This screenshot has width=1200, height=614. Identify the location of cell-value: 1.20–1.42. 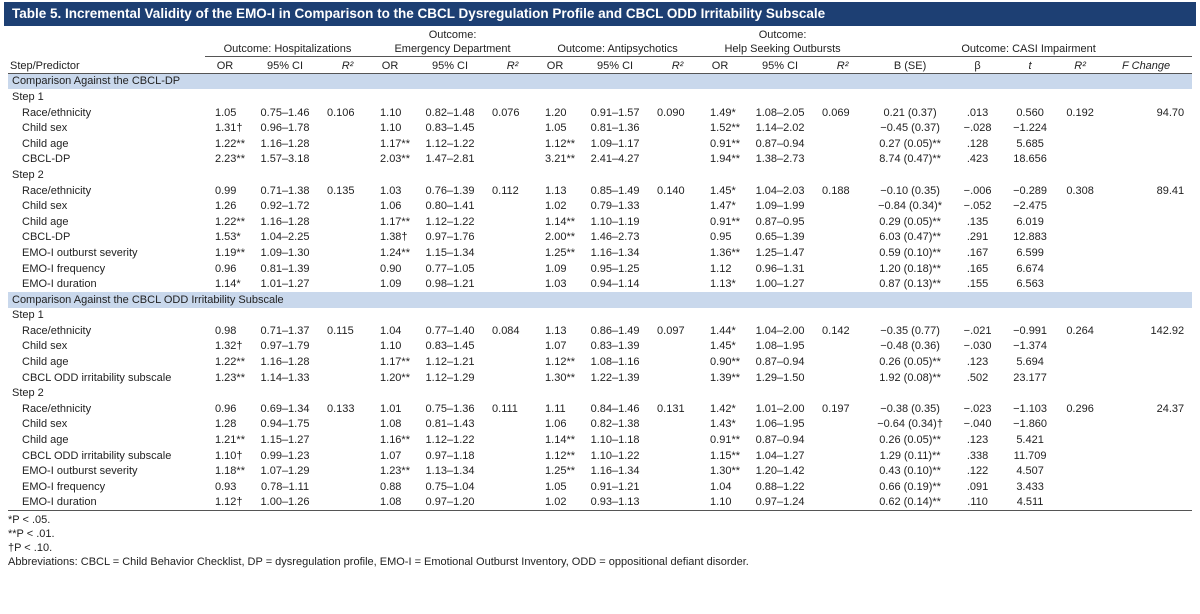
(780, 471).